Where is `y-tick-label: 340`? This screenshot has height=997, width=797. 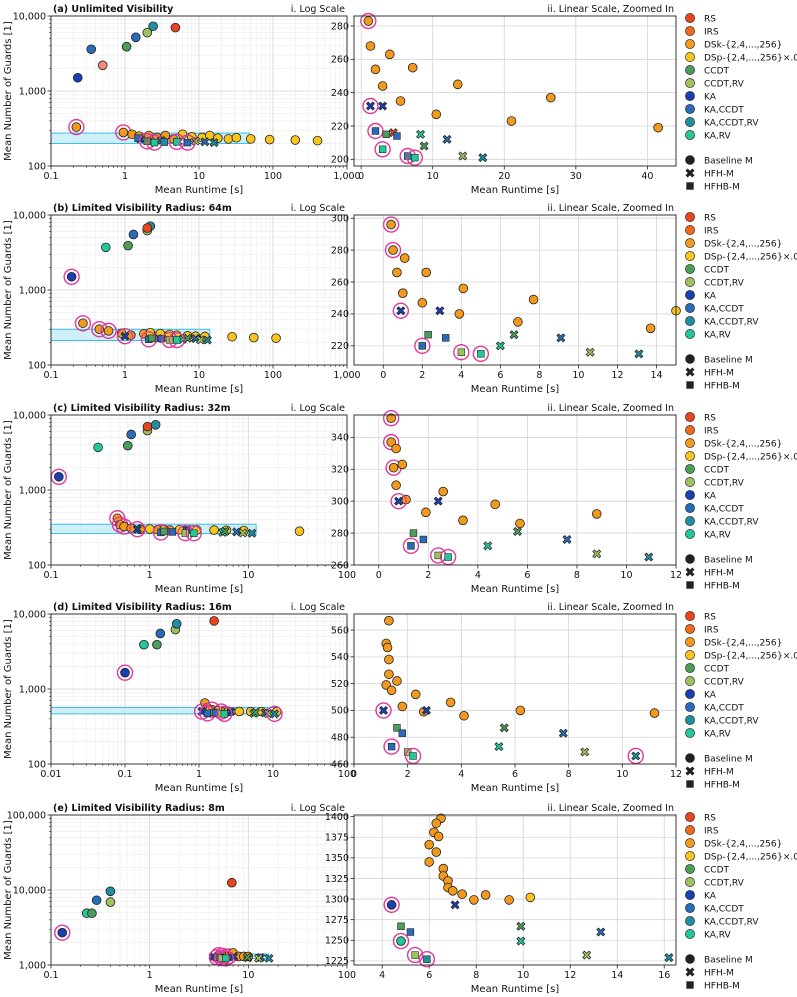 y-tick-label: 340 is located at coordinates (340, 438).